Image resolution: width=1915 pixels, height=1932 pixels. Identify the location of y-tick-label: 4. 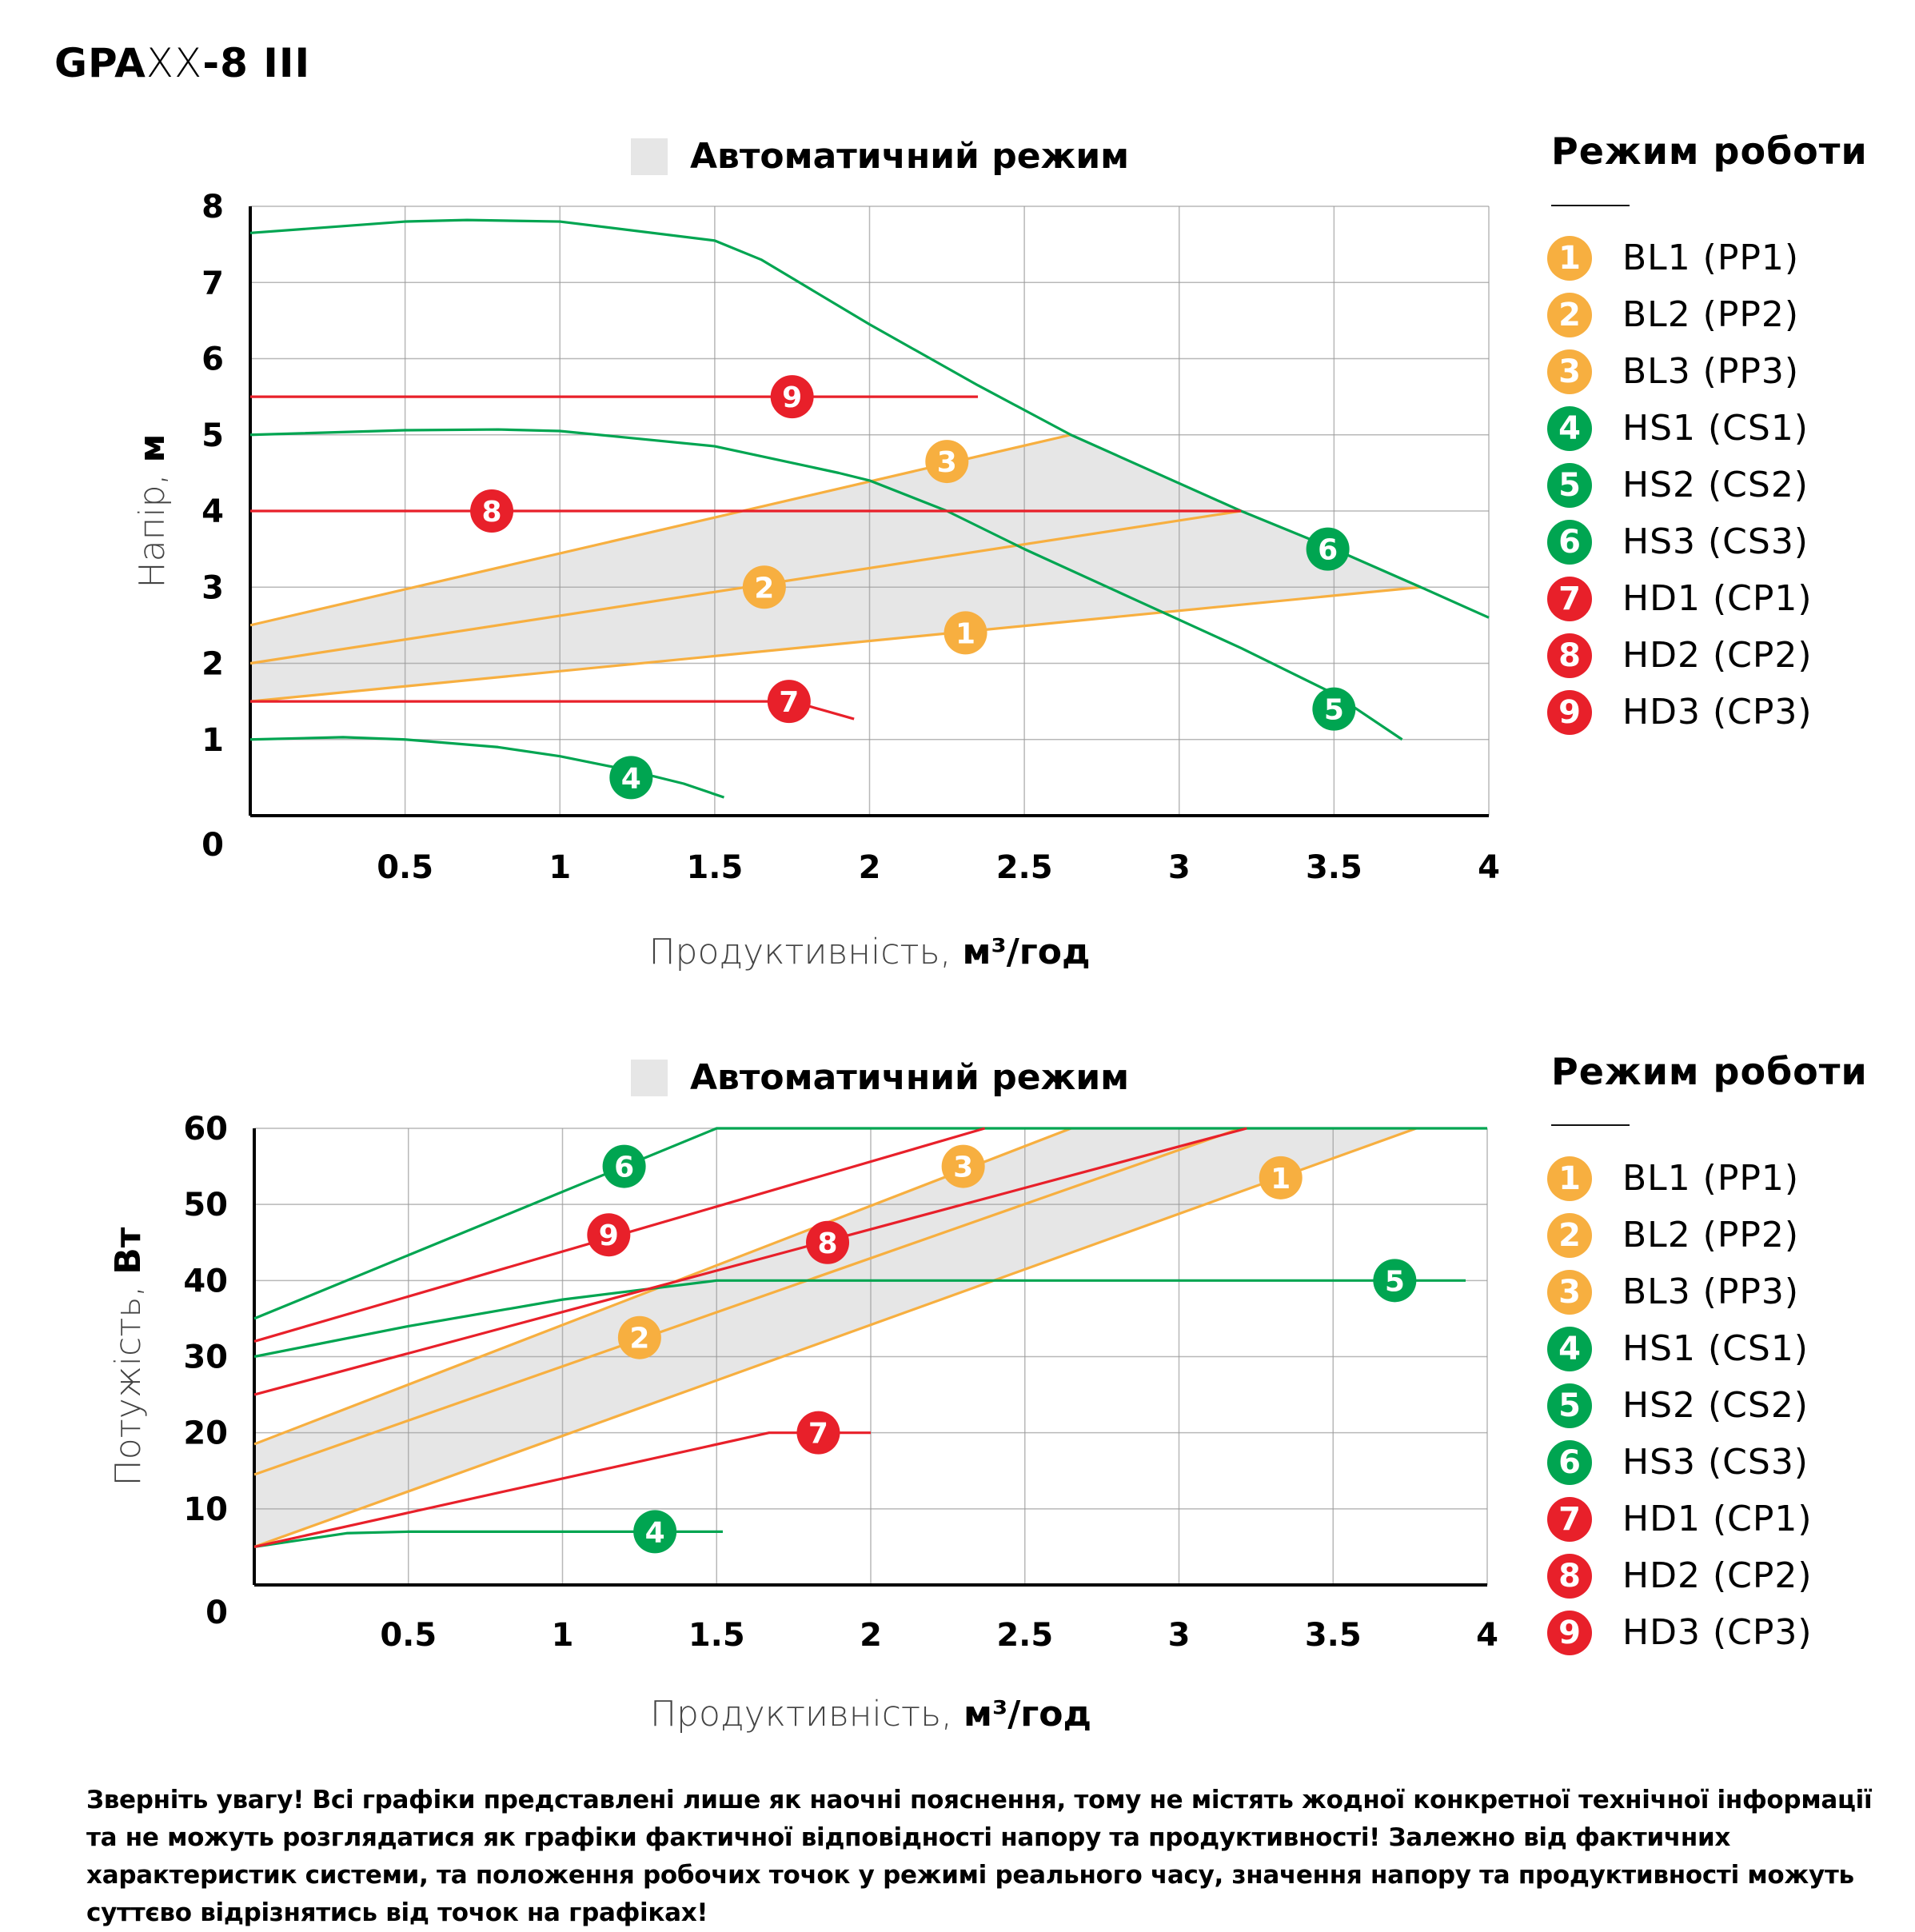
(212, 511).